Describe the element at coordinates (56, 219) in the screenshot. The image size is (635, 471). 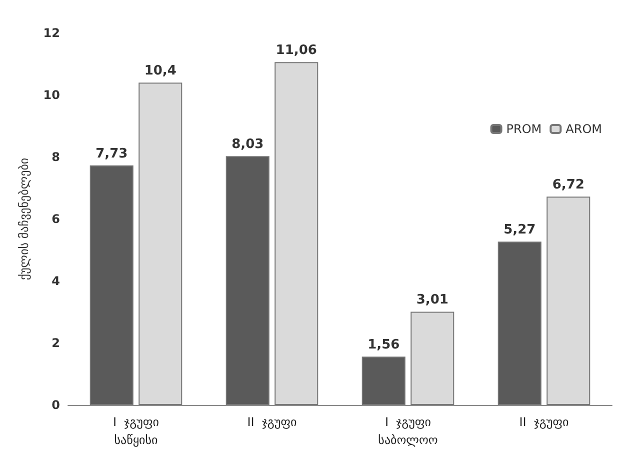
I see `y-tick-label: 6` at that location.